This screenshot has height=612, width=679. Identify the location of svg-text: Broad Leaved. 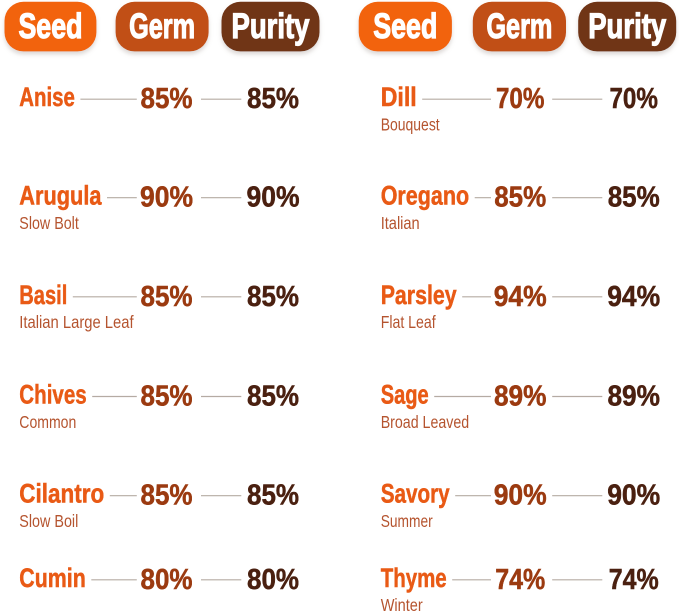
(425, 422).